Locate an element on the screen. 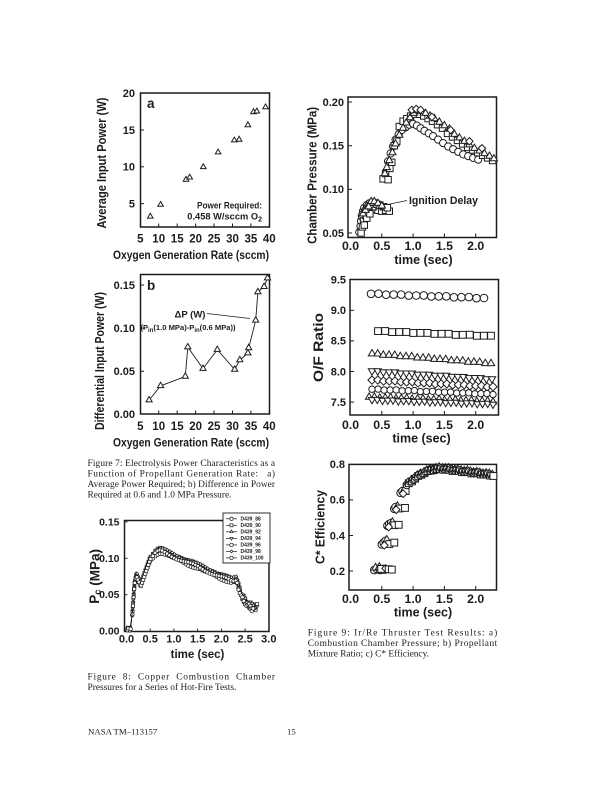  svg-text: 8.5 is located at coordinates (338, 342).